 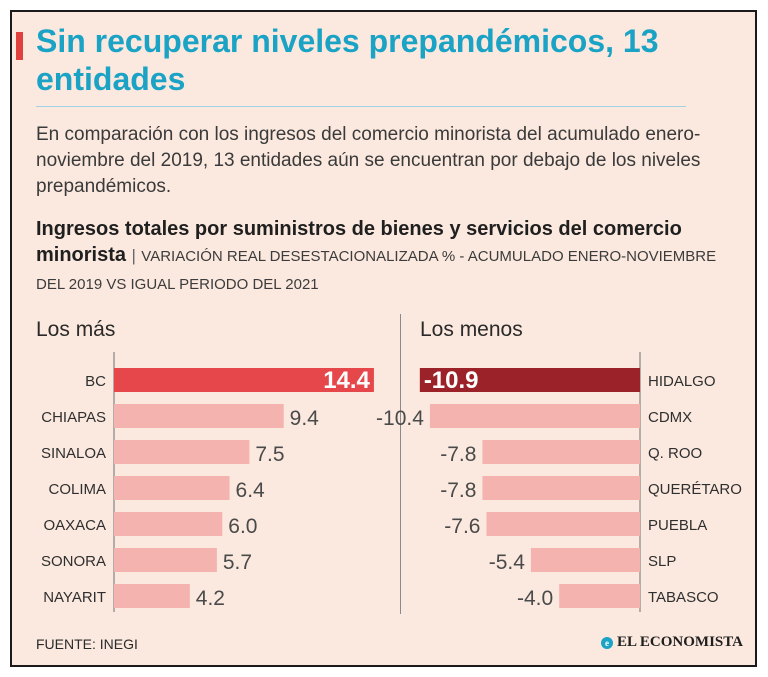 I want to click on panel-label-los-menos: Los menos, so click(x=471, y=329).